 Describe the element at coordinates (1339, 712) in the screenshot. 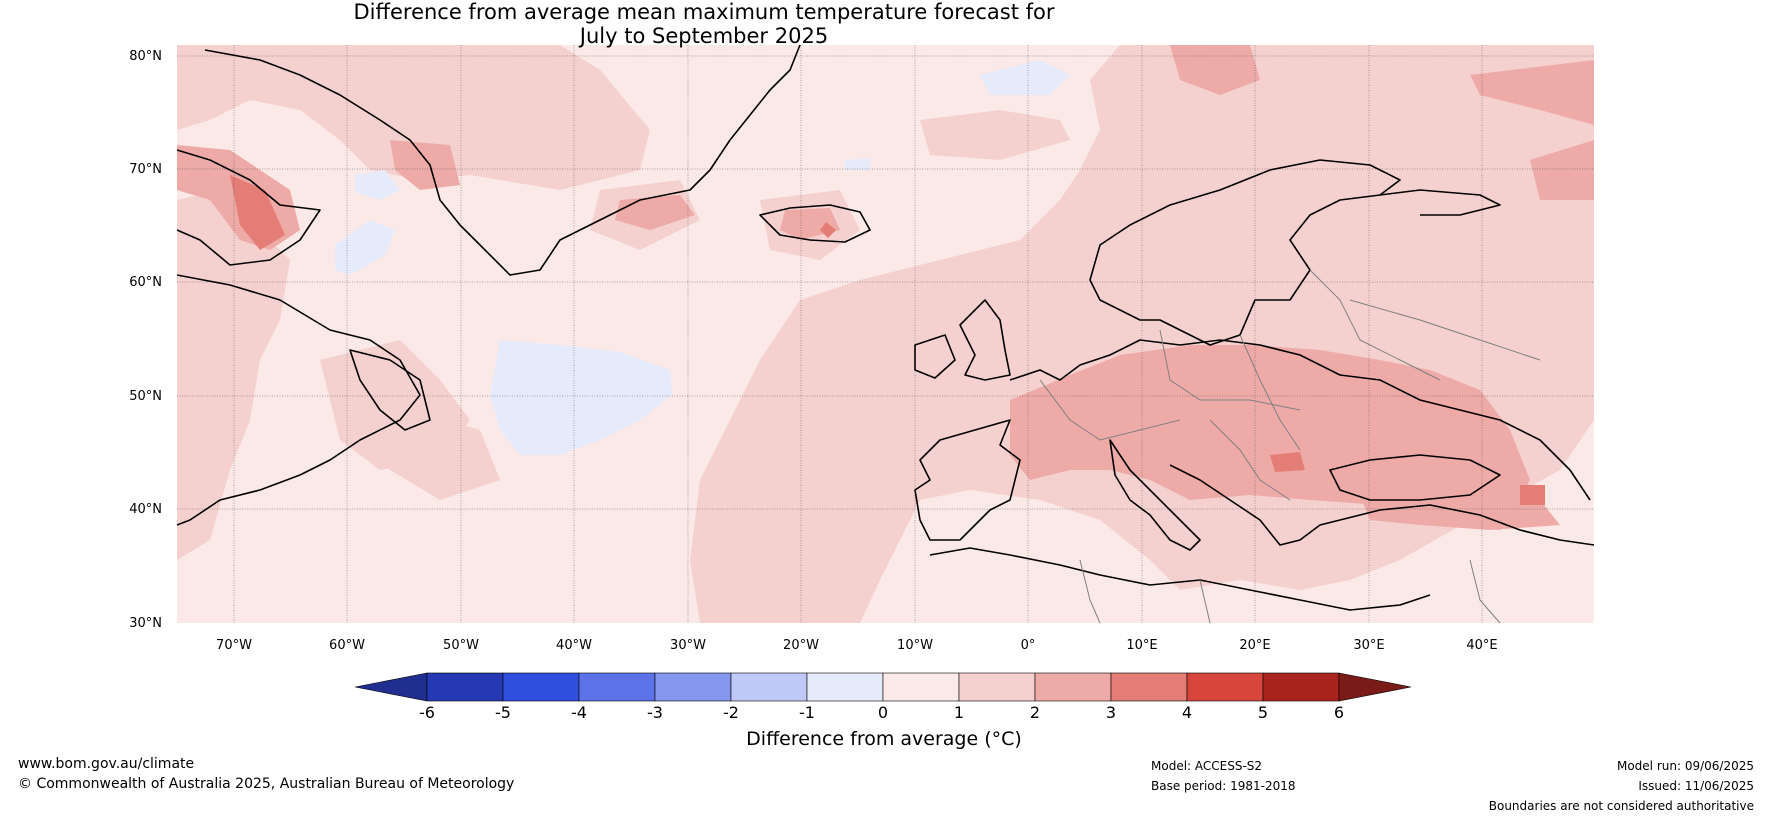

I see `colorbar-tick-label: 6` at that location.